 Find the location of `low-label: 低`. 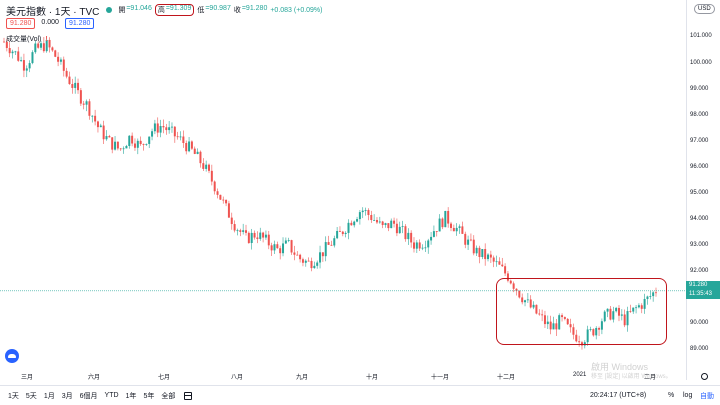

low-label: 低 is located at coordinates (201, 10).